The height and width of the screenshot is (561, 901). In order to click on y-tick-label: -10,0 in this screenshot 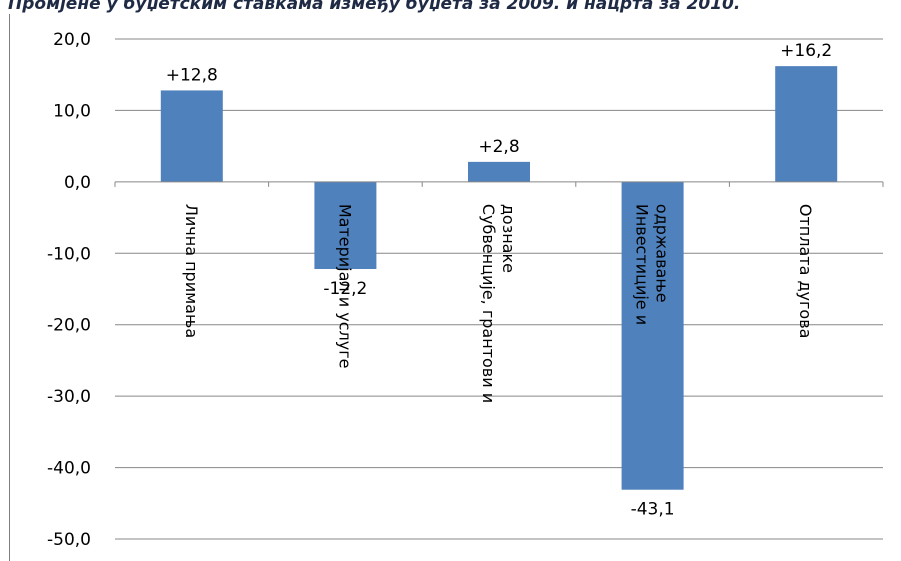, I will do `click(69, 254)`.